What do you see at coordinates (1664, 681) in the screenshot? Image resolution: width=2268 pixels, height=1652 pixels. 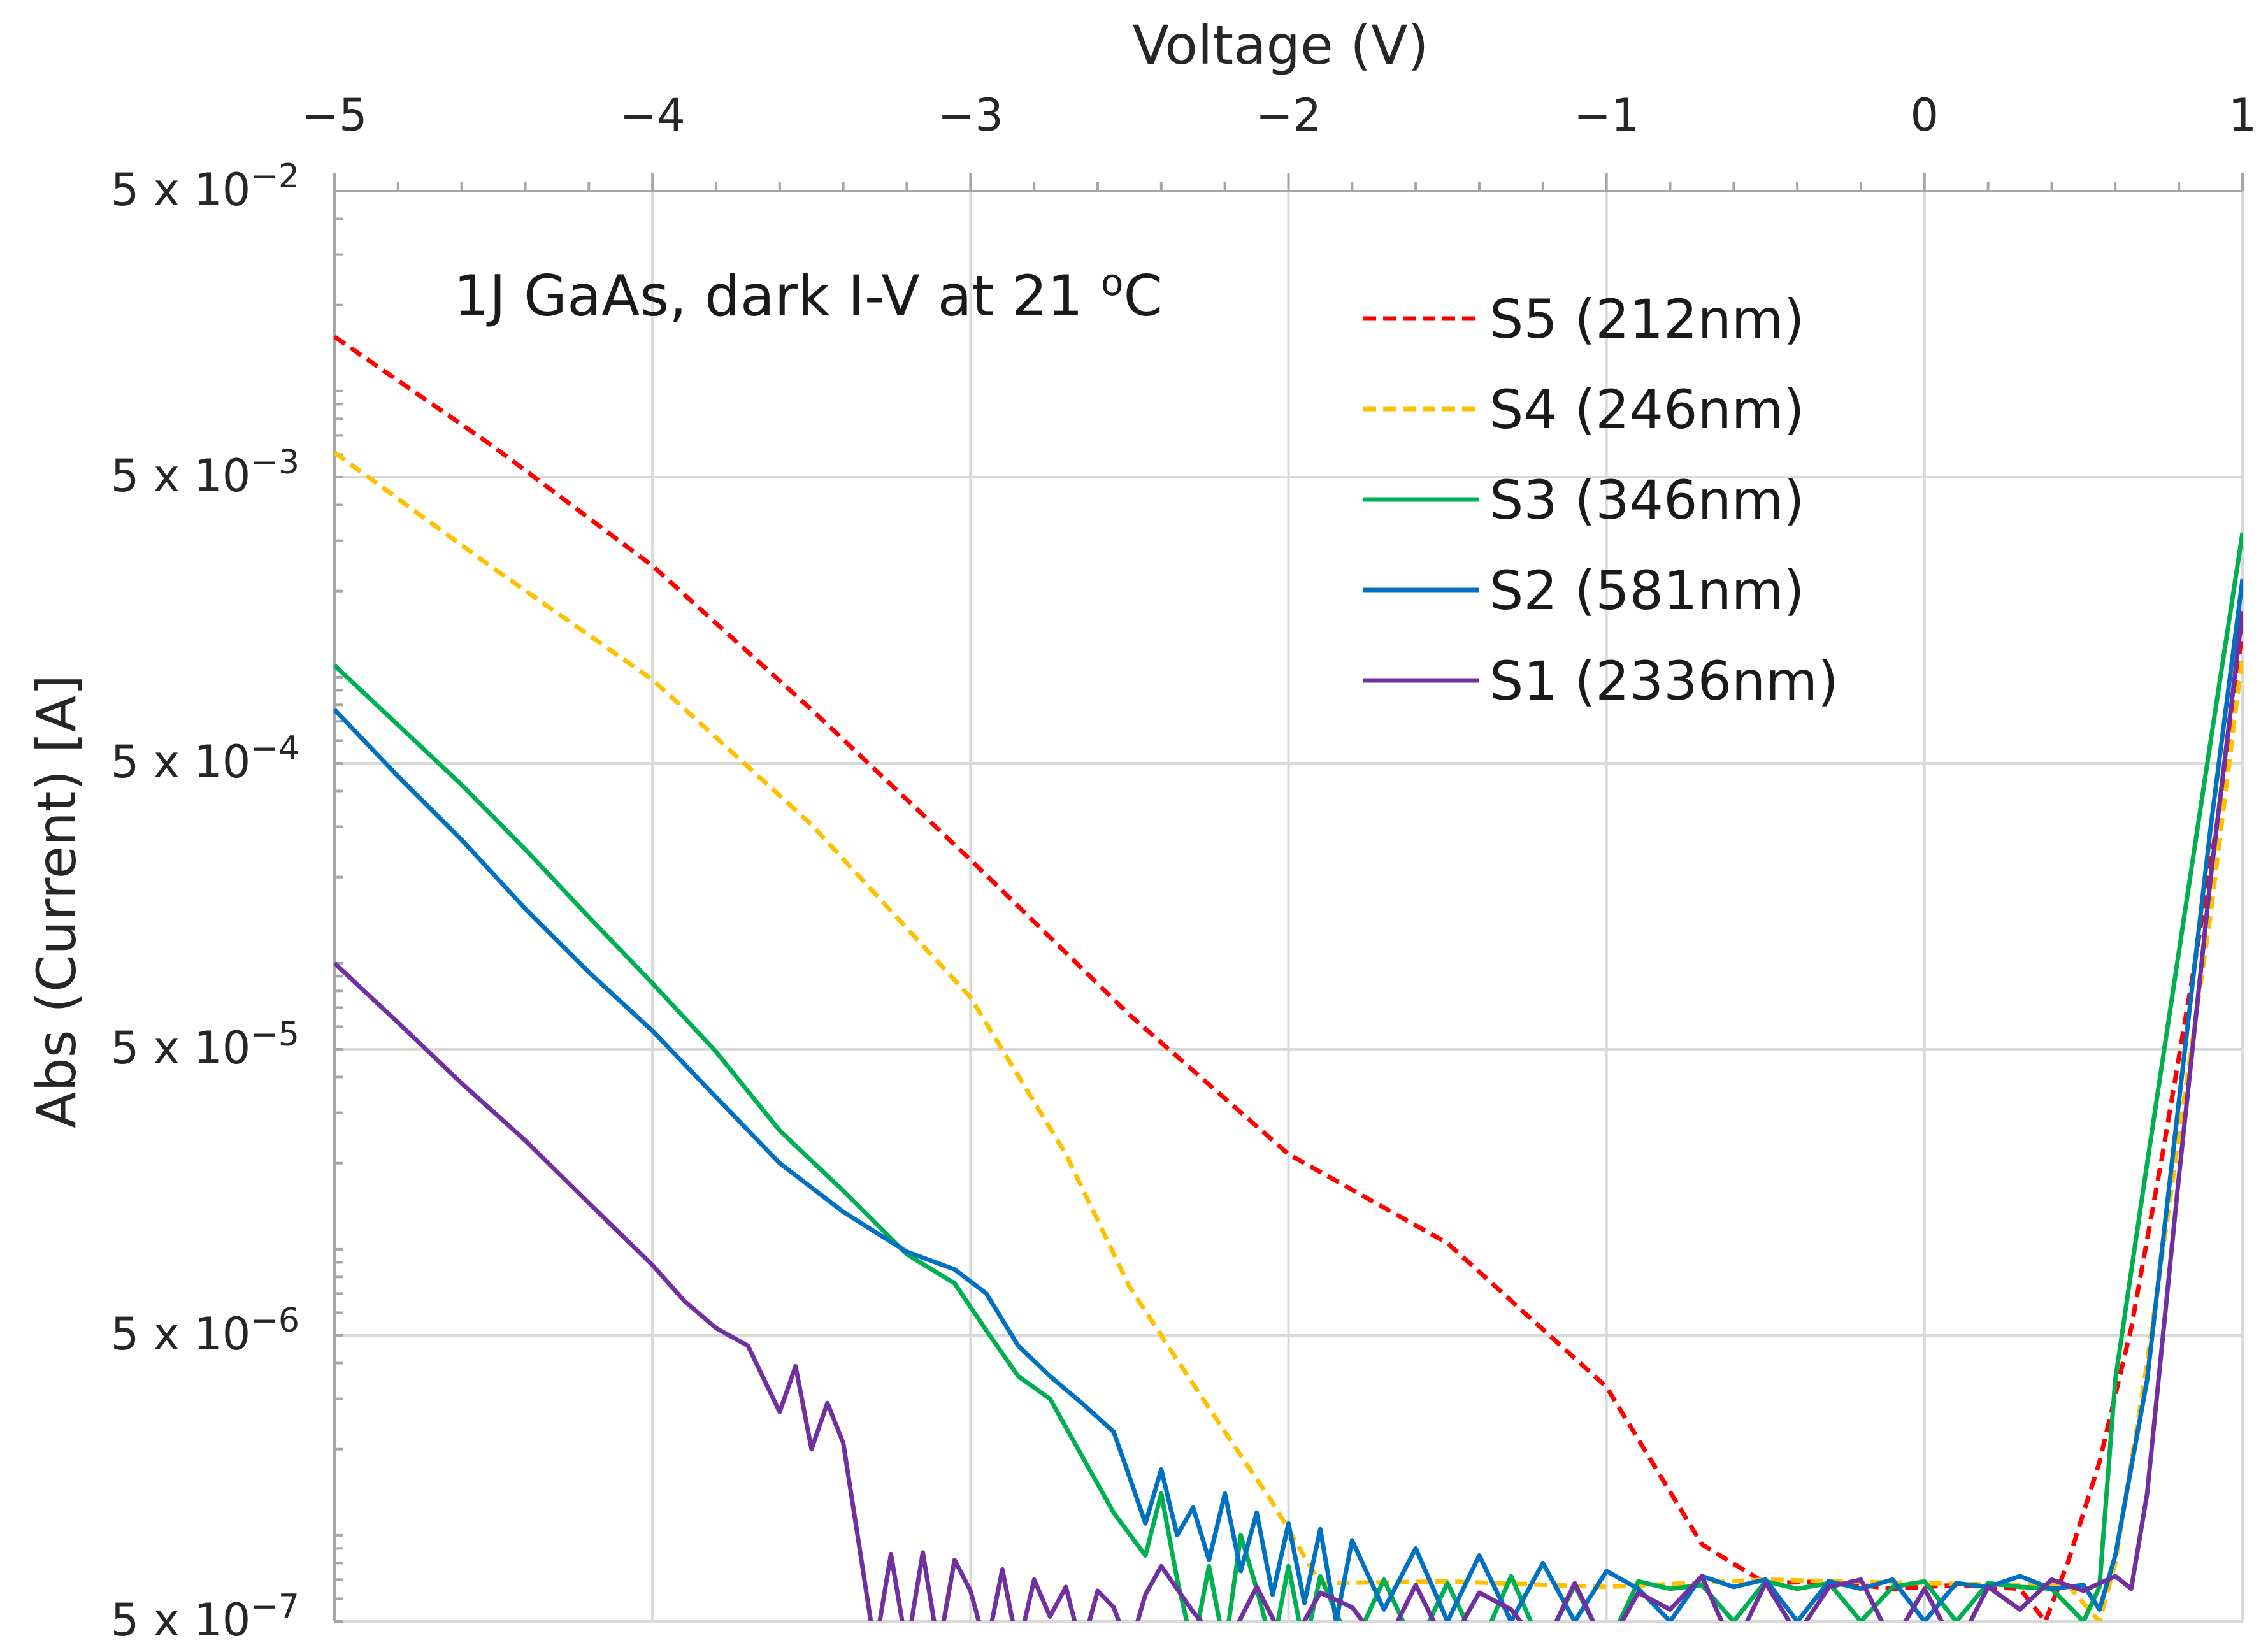 I see `legend-label: S1 (2336nm)` at bounding box center [1664, 681].